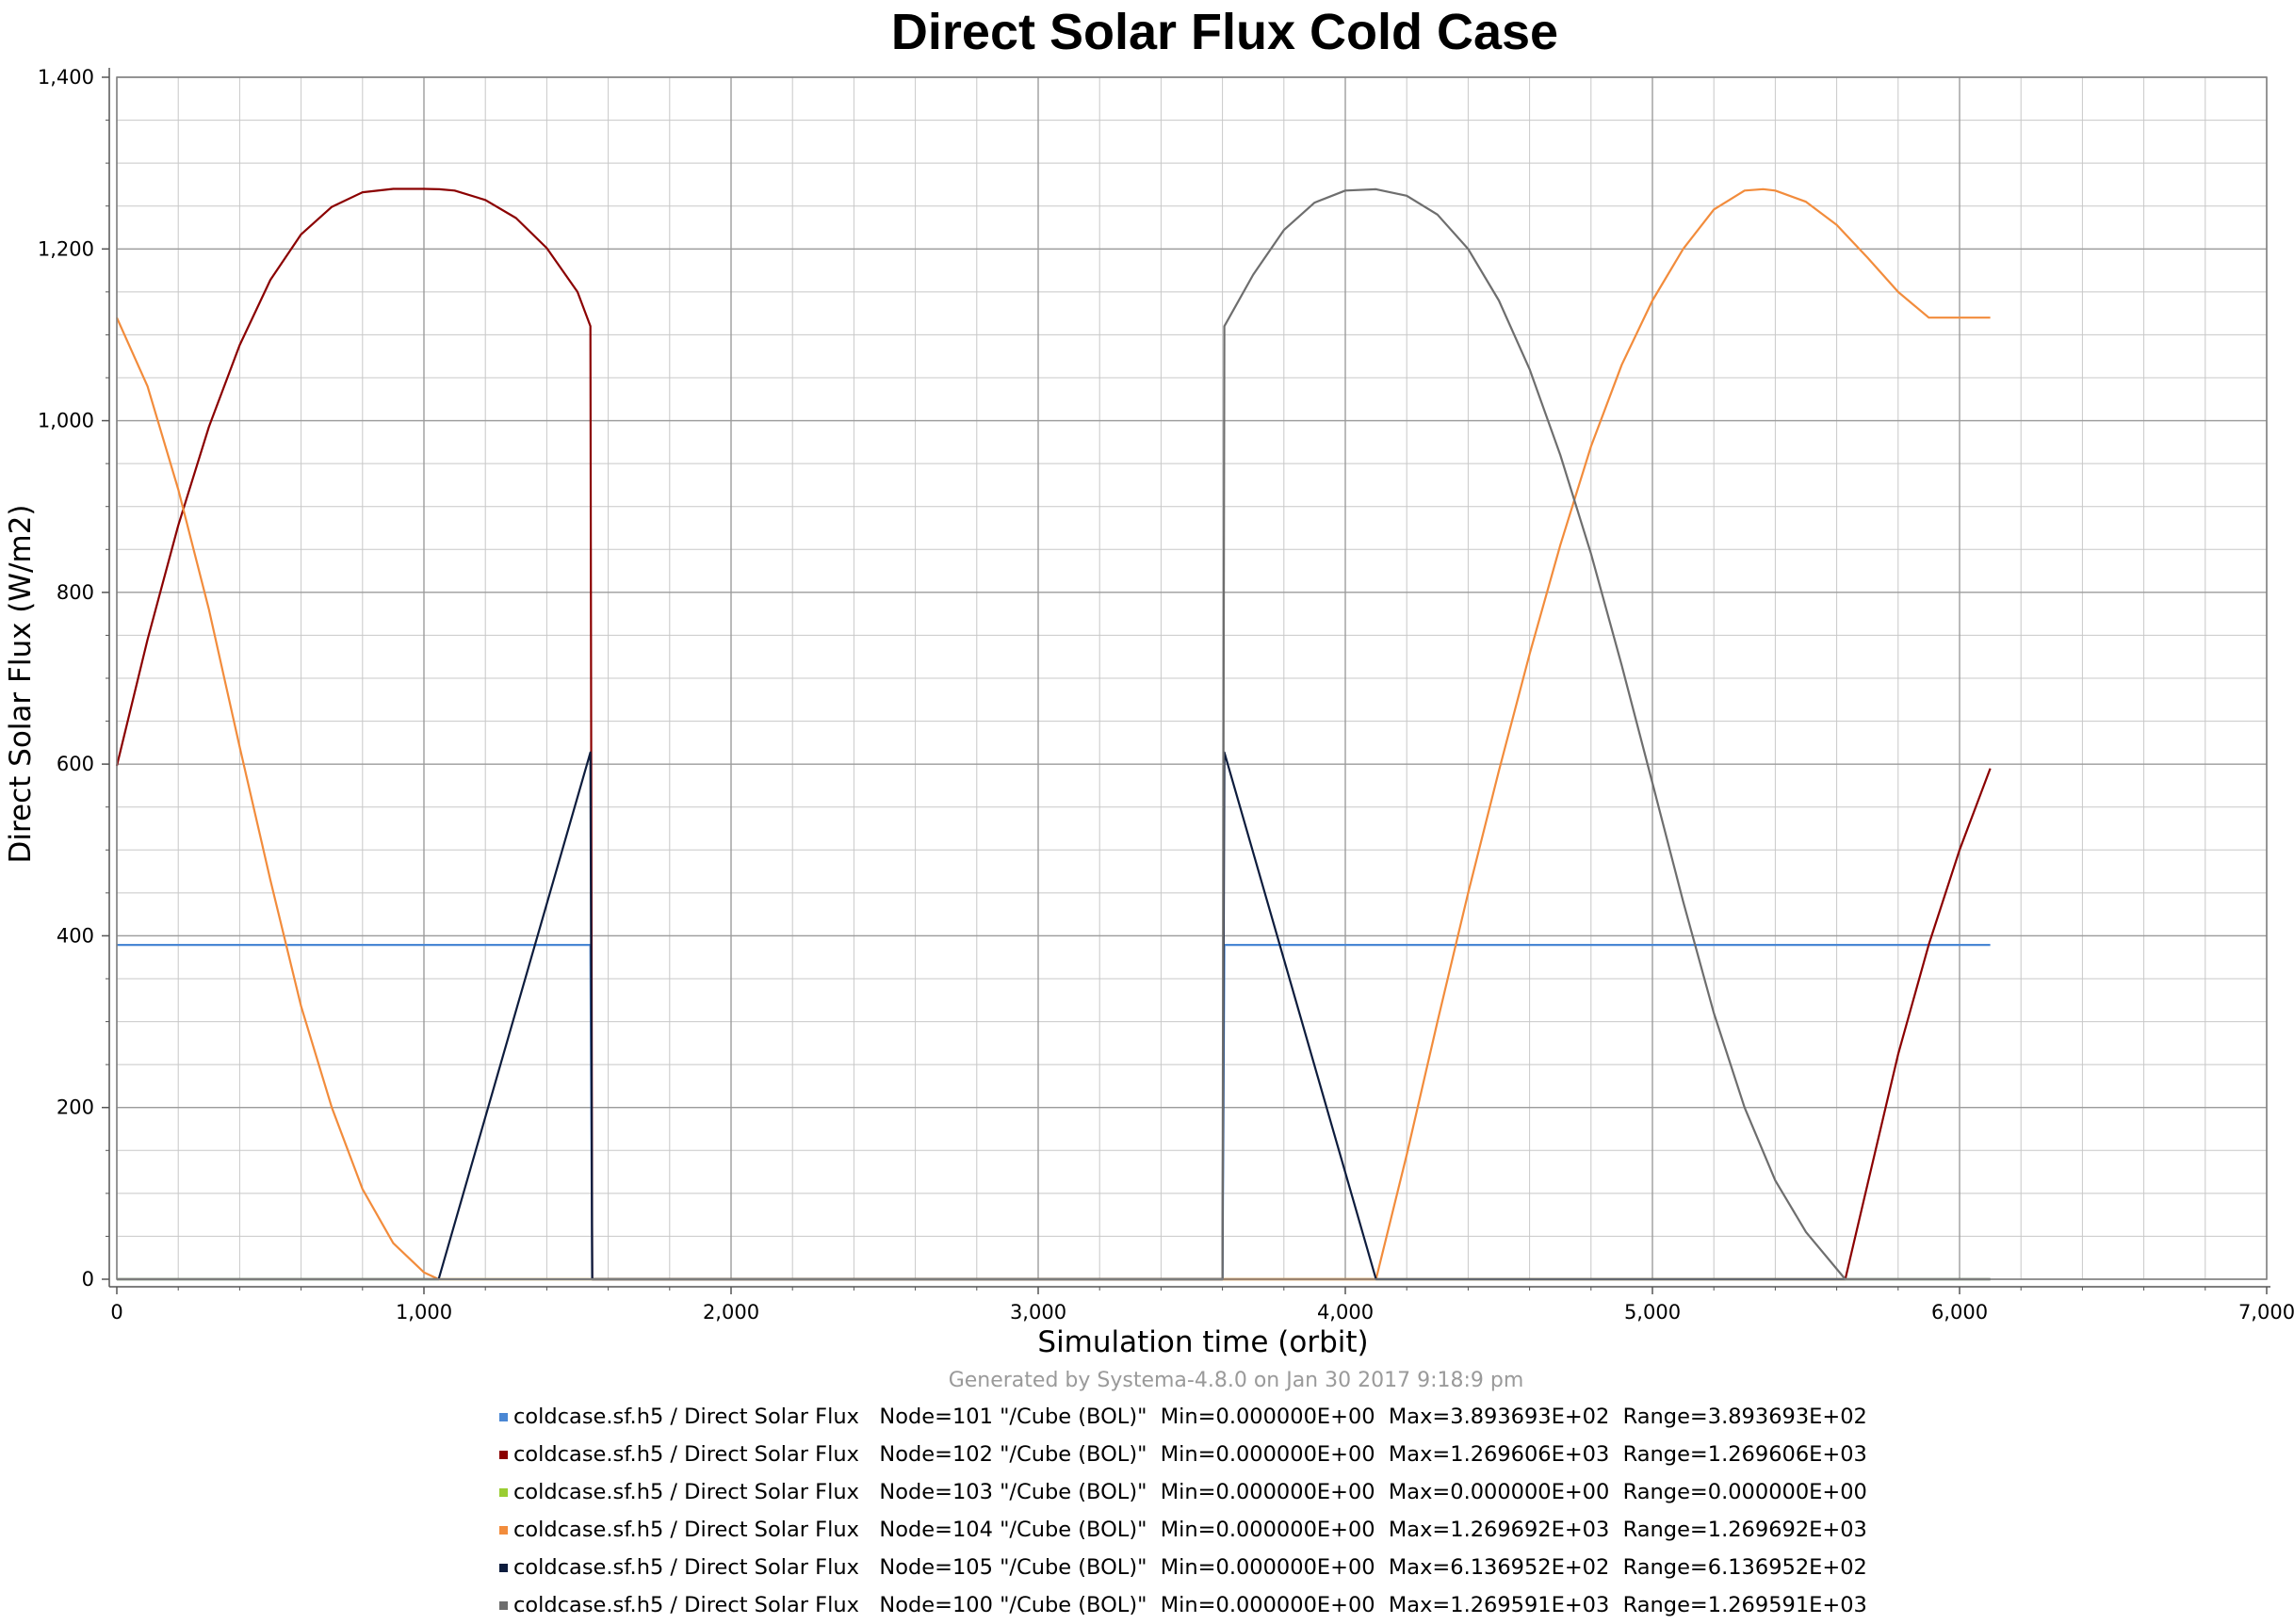 The width and height of the screenshot is (2294, 1624). I want to click on x-tick-label: 0, so click(116, 1312).